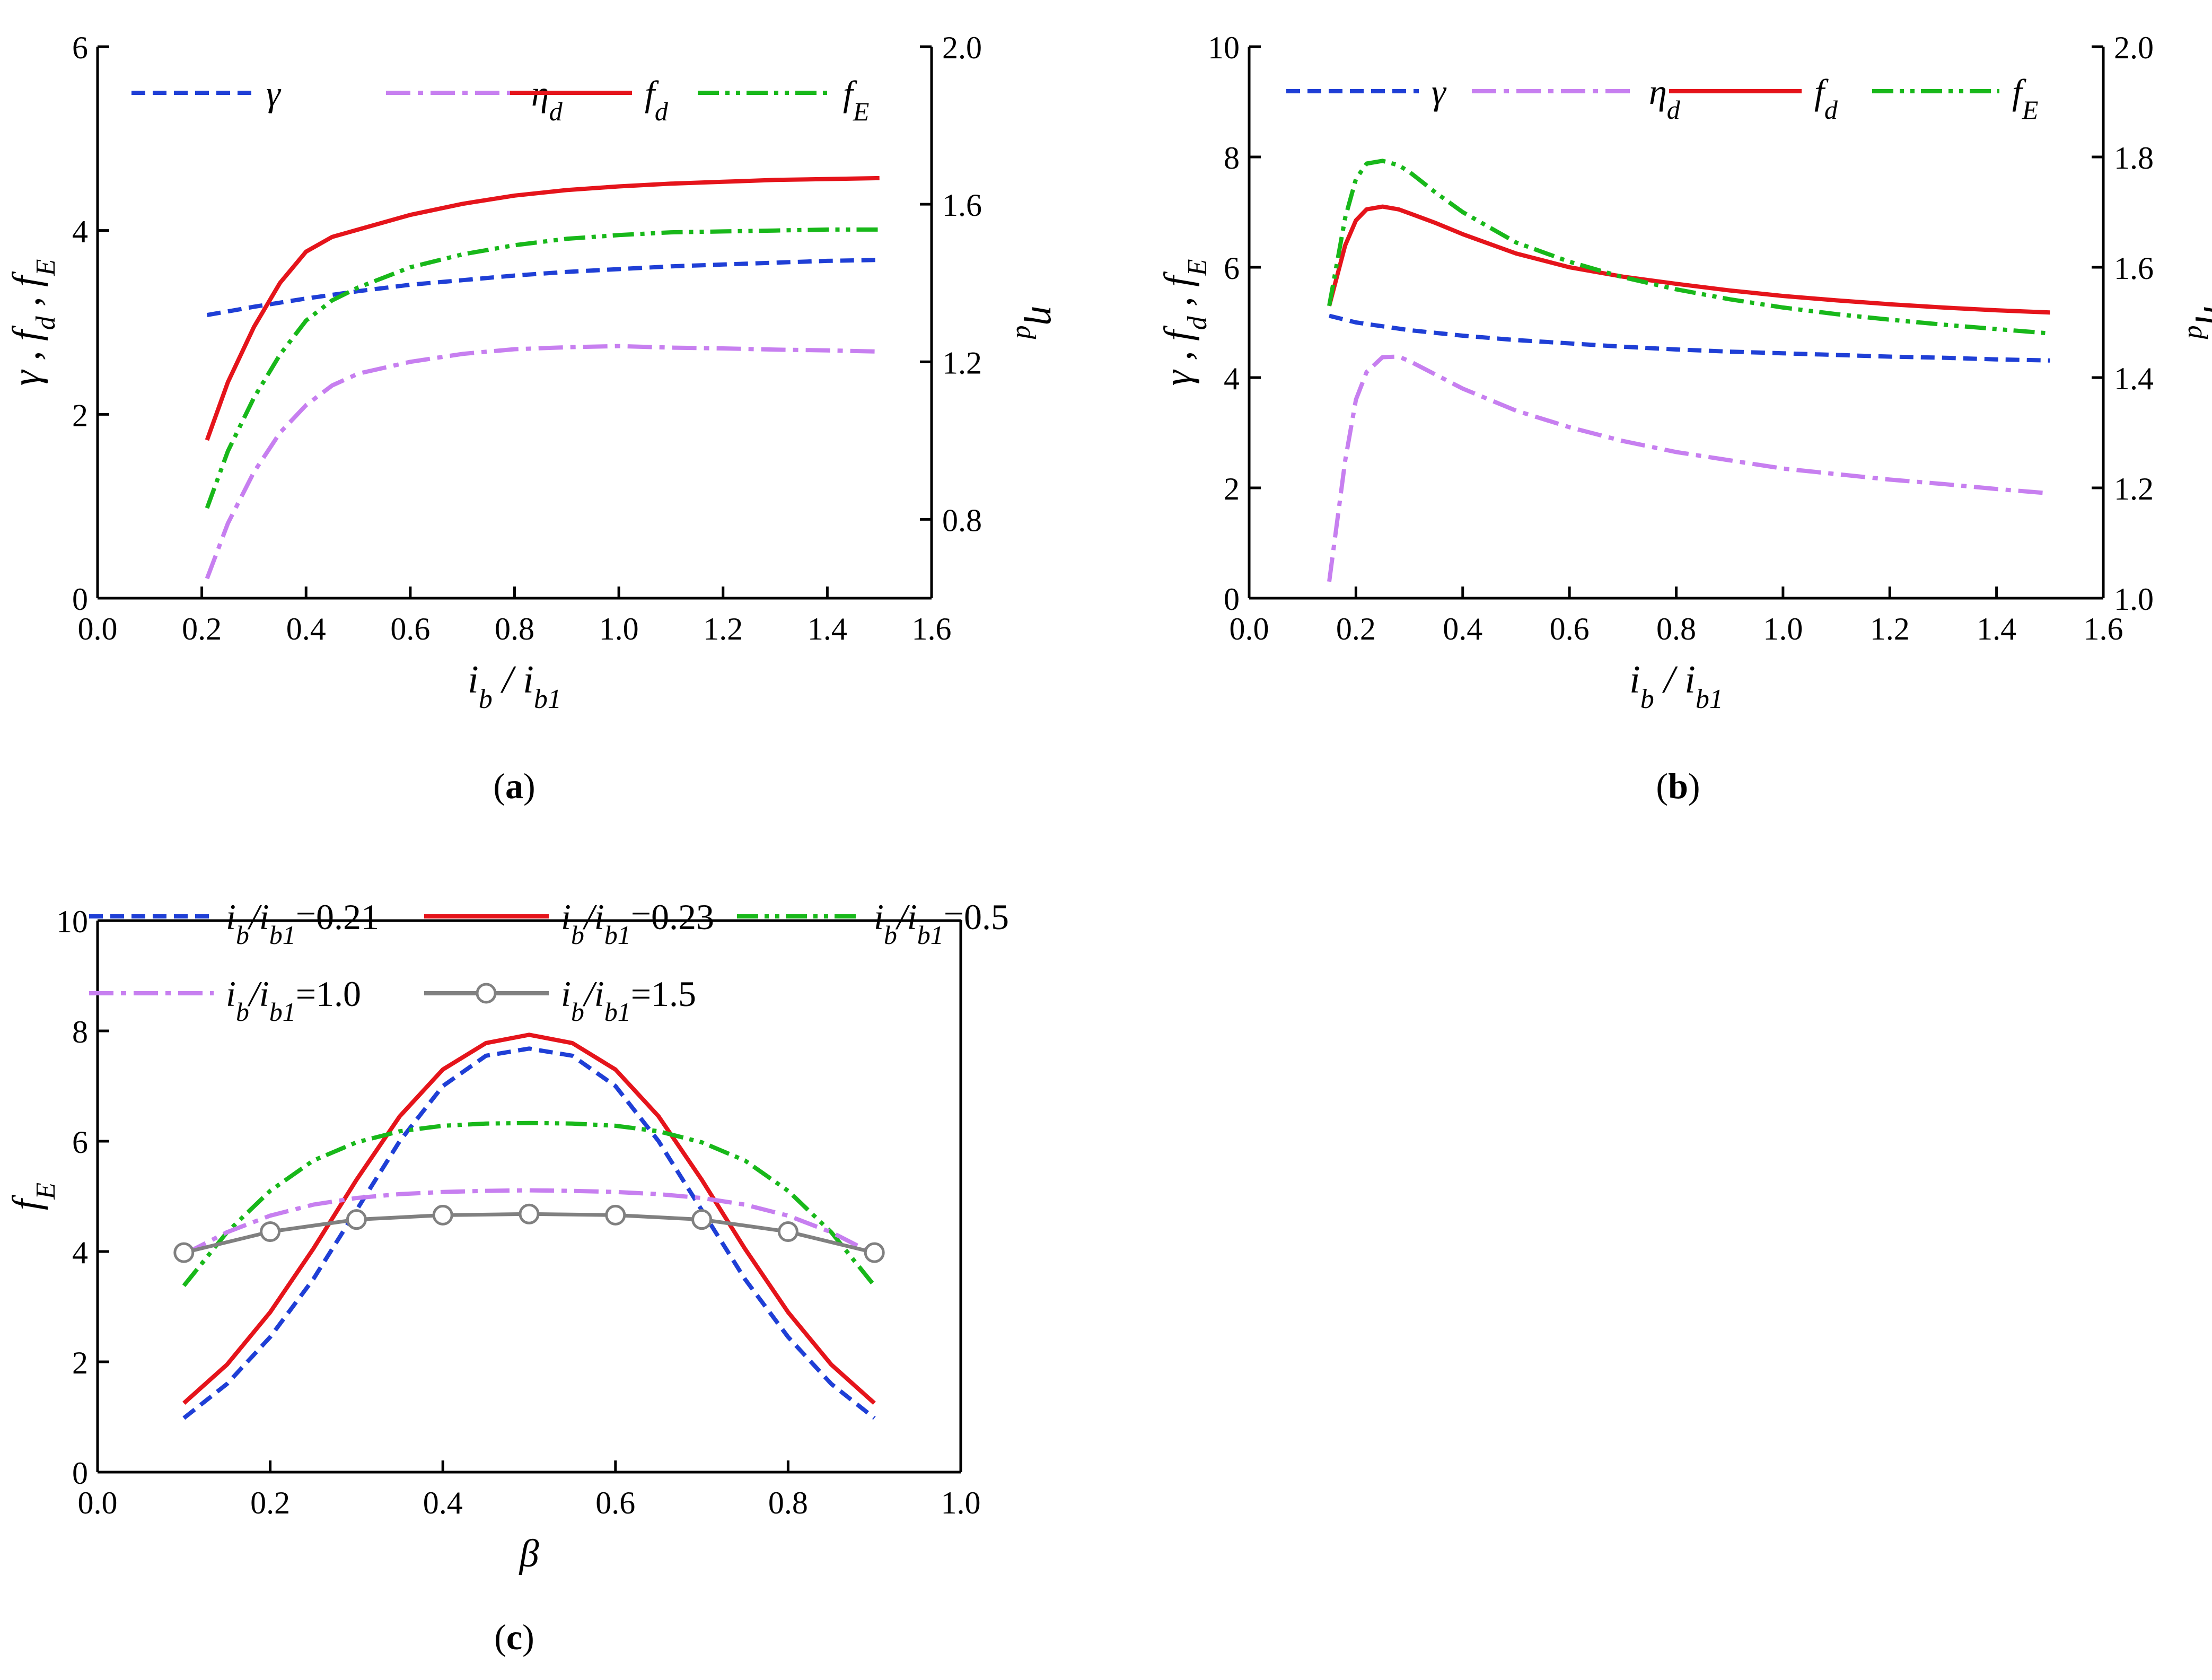 The image size is (2212, 1680). I want to click on y-right-tick-label: 0.8, so click(962, 520).